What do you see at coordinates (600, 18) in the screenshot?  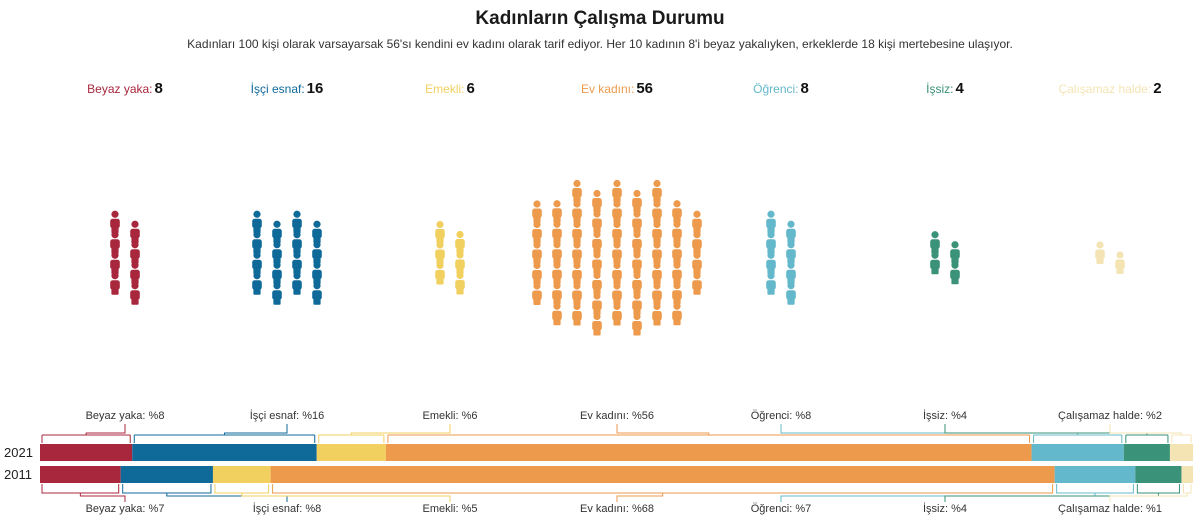 I see `chart-title: Kadınların Çalışma Durumu` at bounding box center [600, 18].